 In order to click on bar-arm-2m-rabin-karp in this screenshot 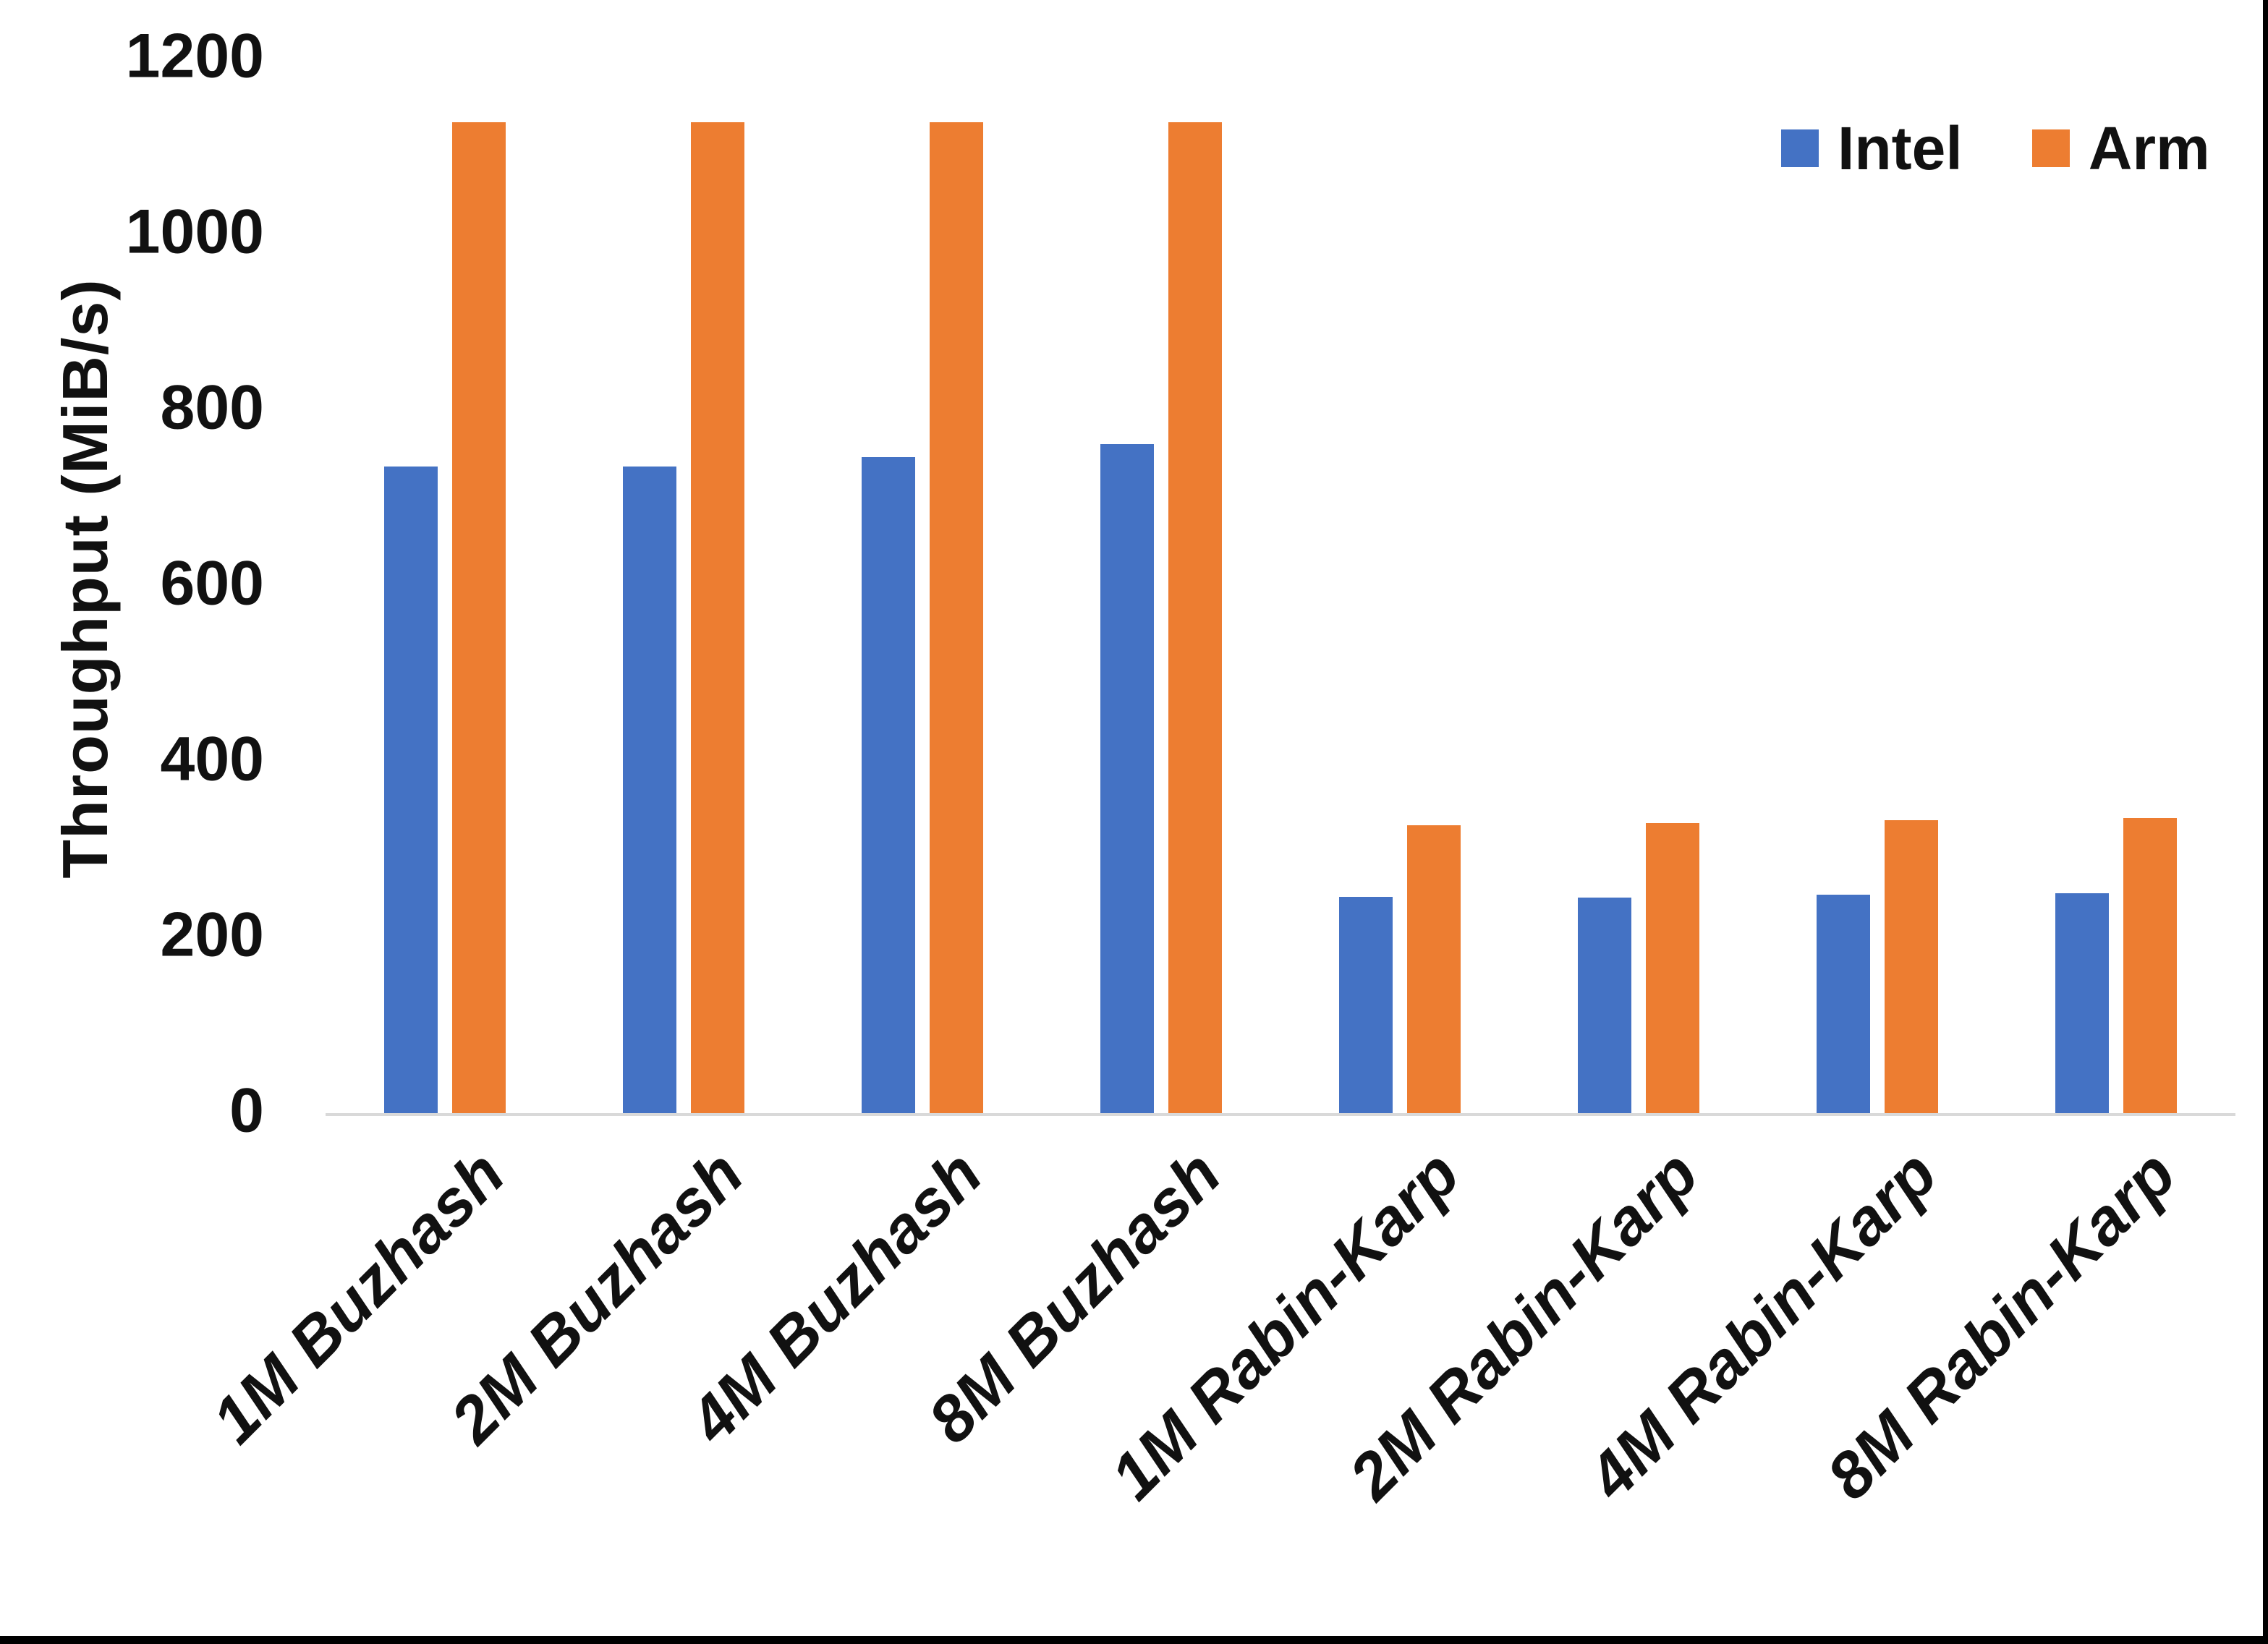, I will do `click(1673, 968)`.